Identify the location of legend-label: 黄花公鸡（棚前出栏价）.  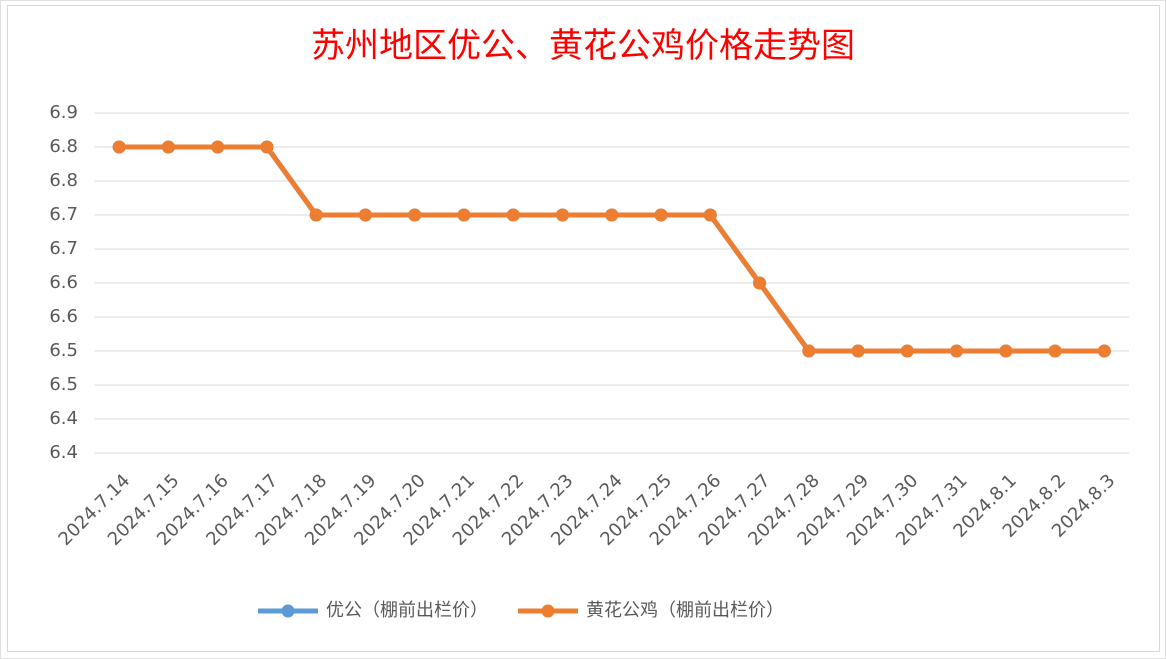
(685, 610).